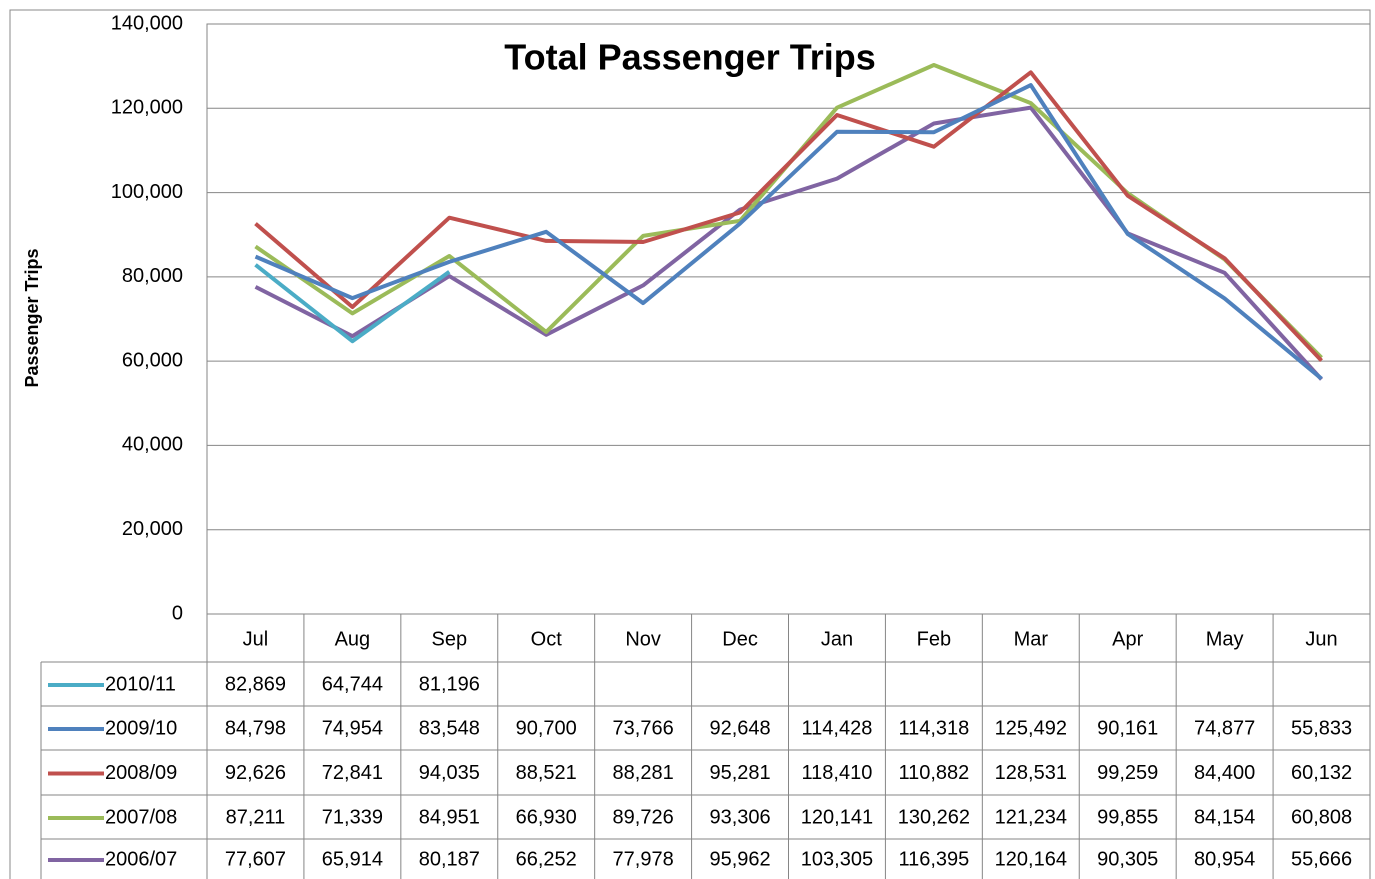 This screenshot has width=1375, height=879. Describe the element at coordinates (933, 728) in the screenshot. I see `table-value: 114,318` at that location.